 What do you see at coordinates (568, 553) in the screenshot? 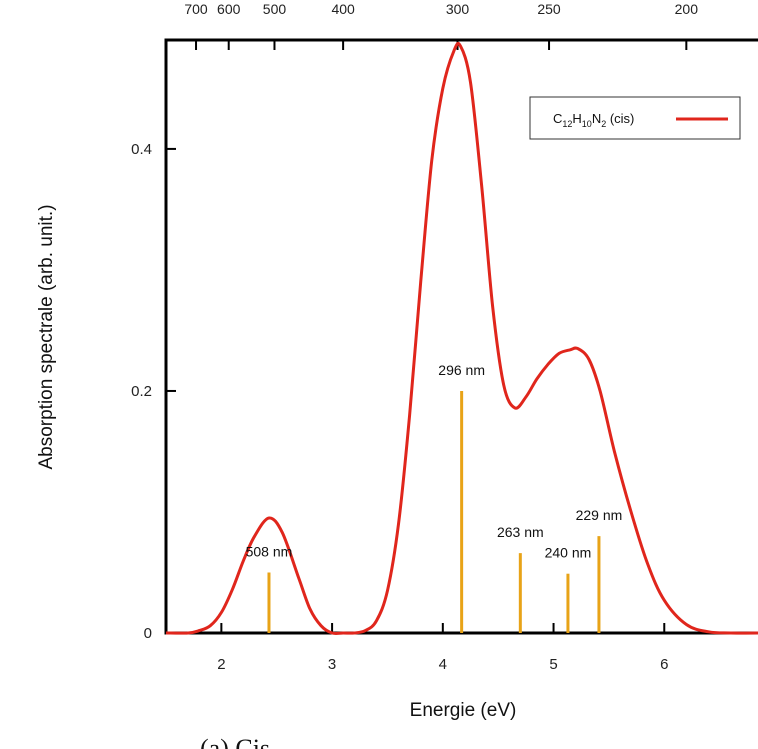
I see `transition-label: 240 nm` at bounding box center [568, 553].